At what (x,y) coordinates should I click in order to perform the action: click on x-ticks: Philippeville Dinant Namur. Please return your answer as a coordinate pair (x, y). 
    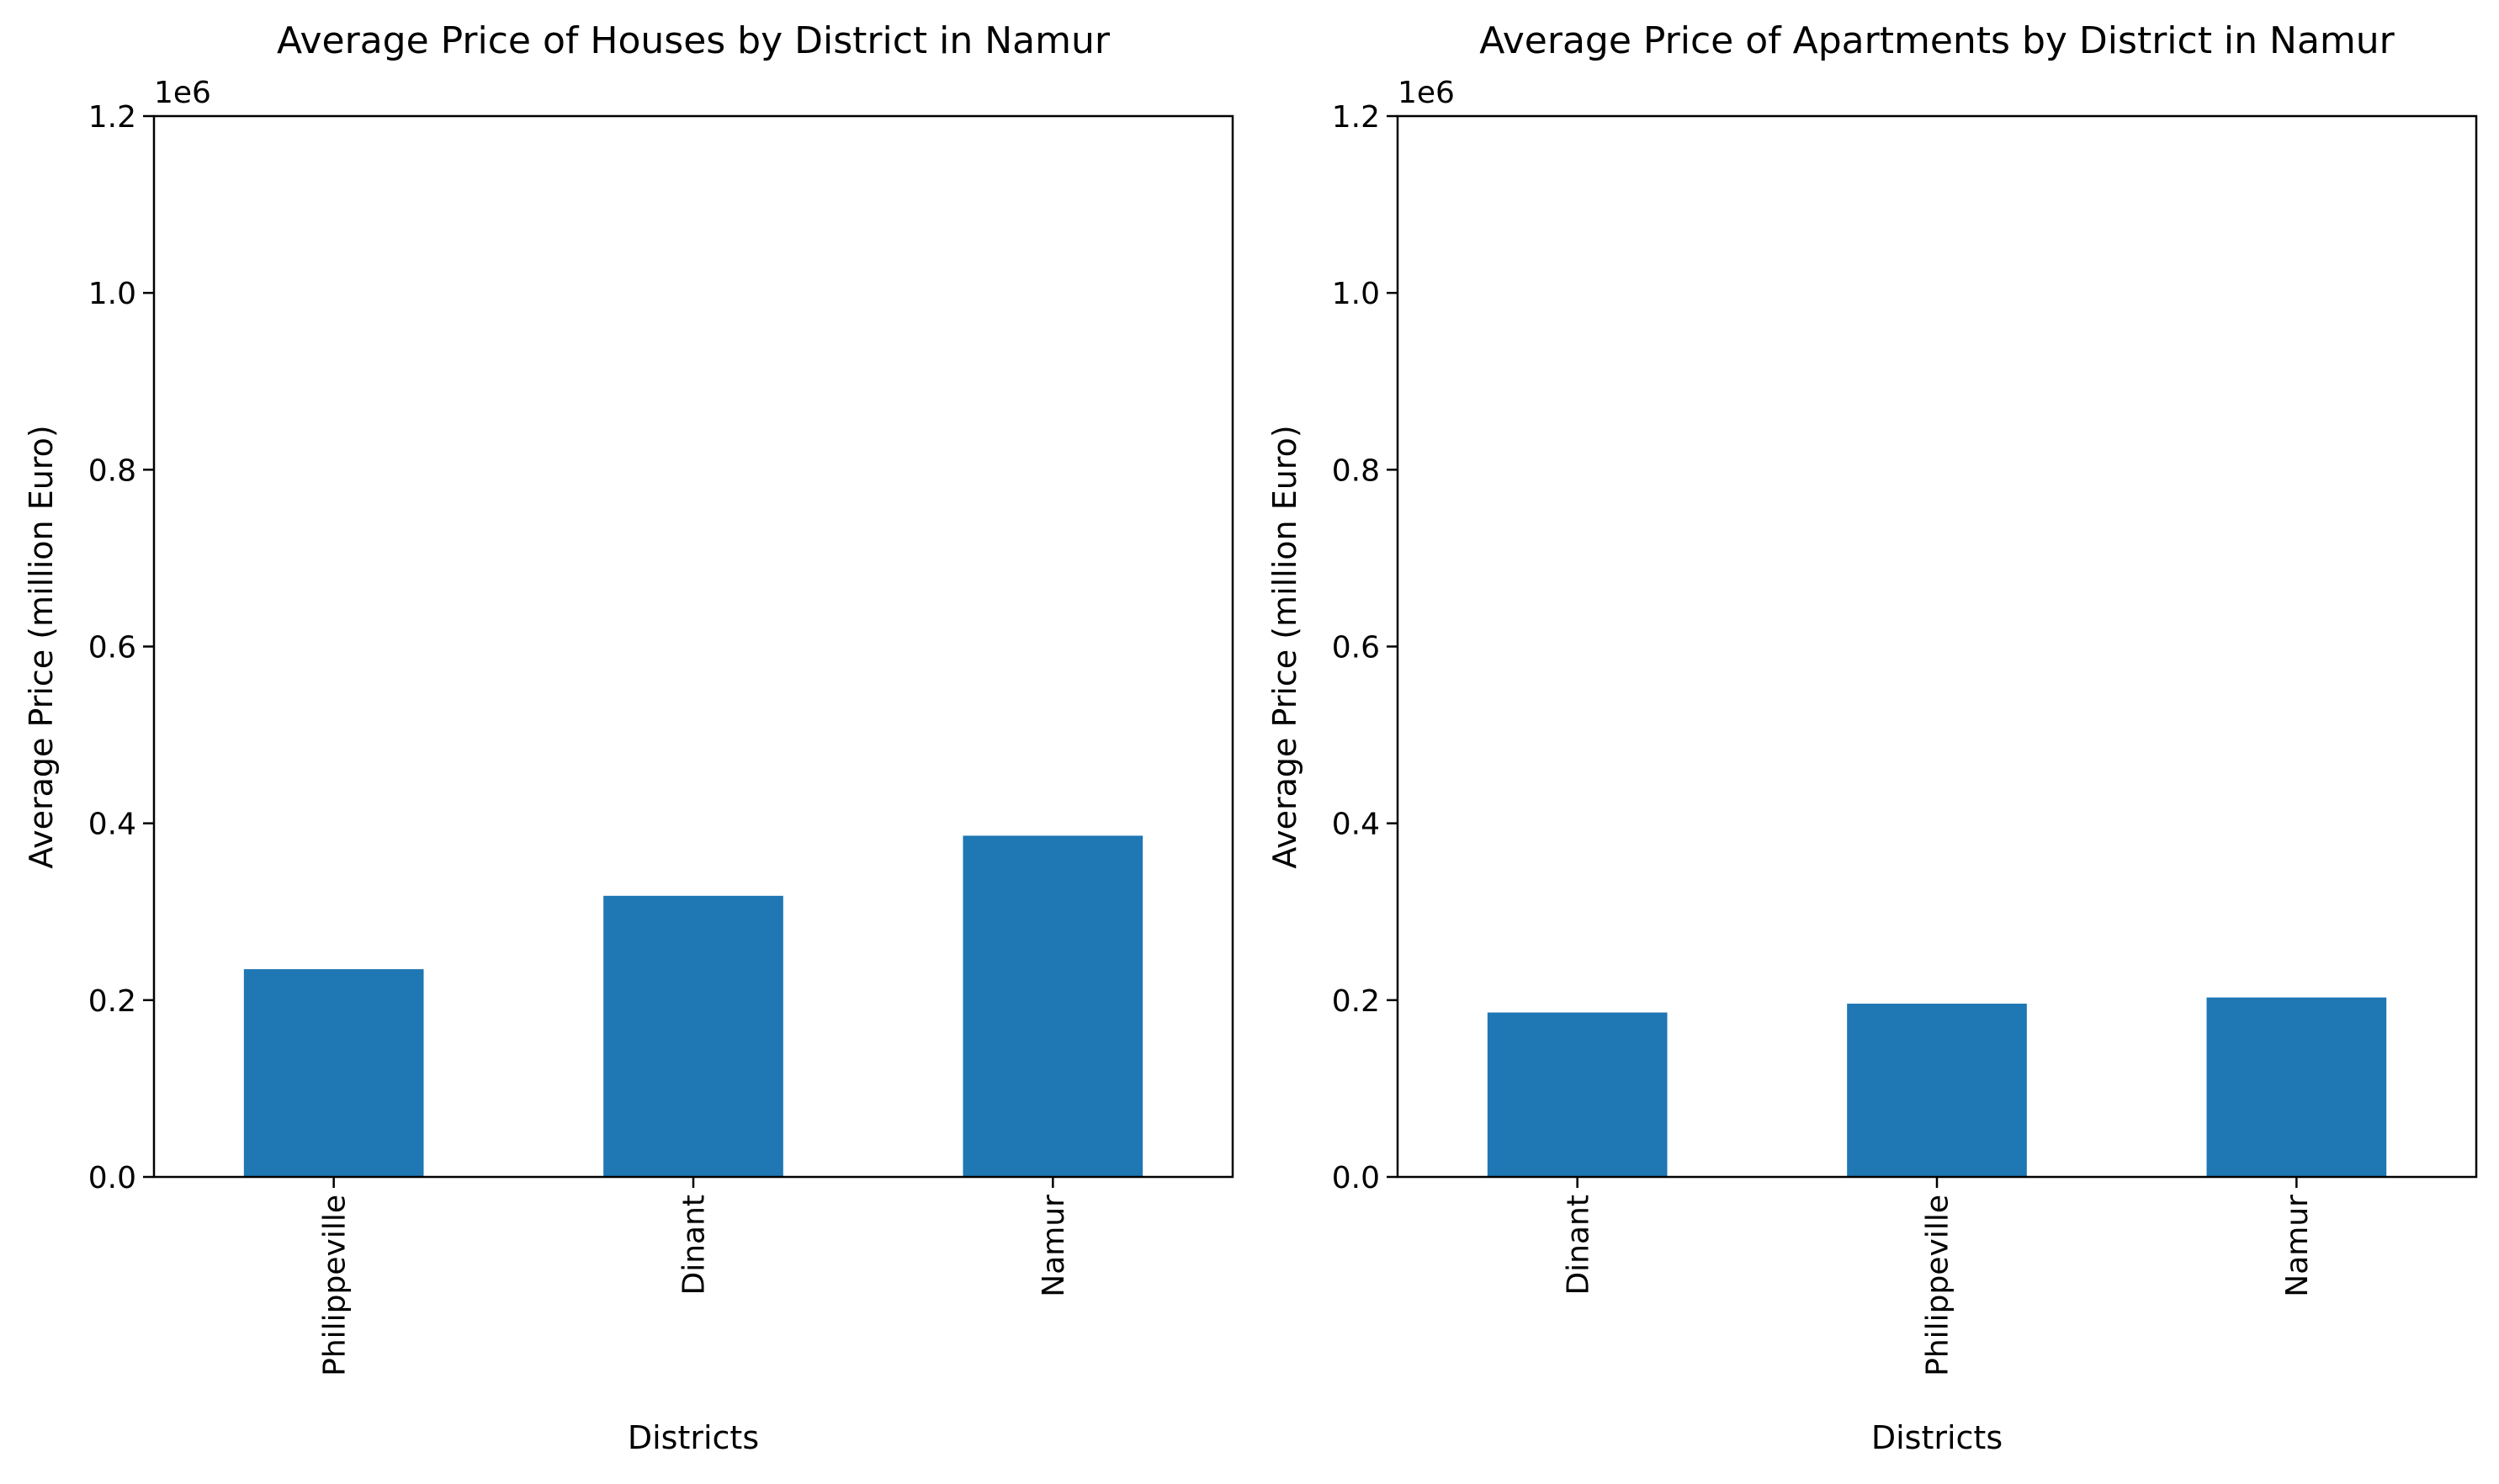
    Looking at the image, I should click on (694, 1276).